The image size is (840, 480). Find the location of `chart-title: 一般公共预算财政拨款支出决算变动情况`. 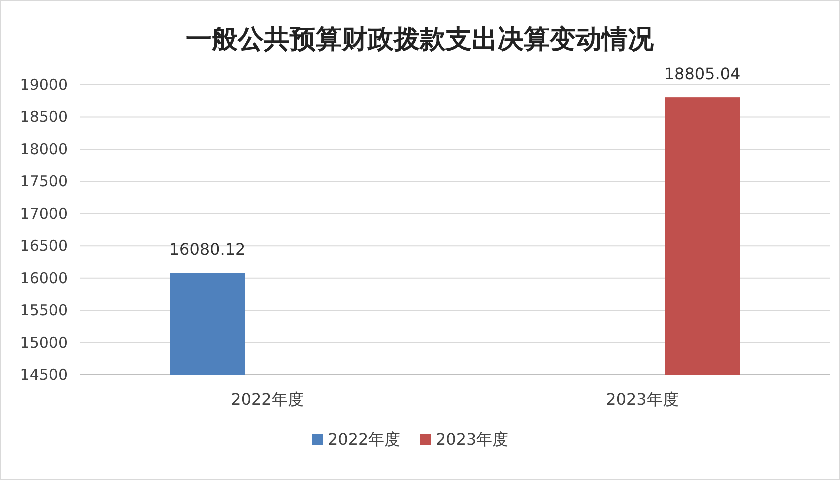

chart-title: 一般公共预算财政拨款支出决算变动情况 is located at coordinates (420, 40).